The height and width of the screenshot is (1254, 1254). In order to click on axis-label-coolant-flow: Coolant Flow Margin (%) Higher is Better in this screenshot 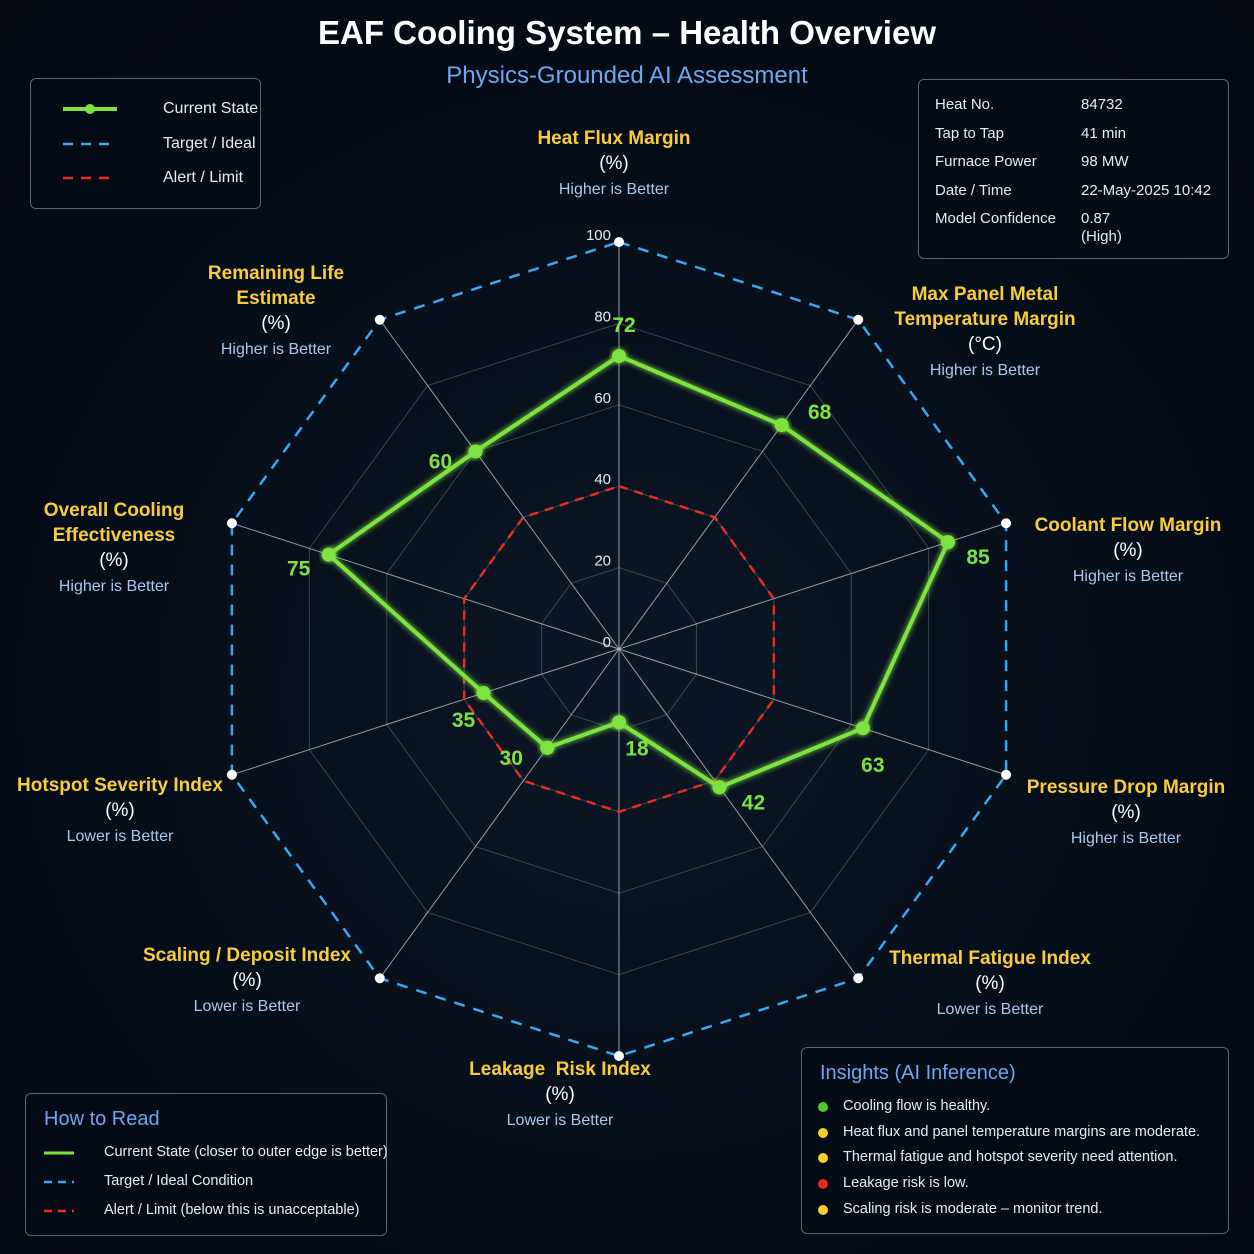, I will do `click(1128, 551)`.